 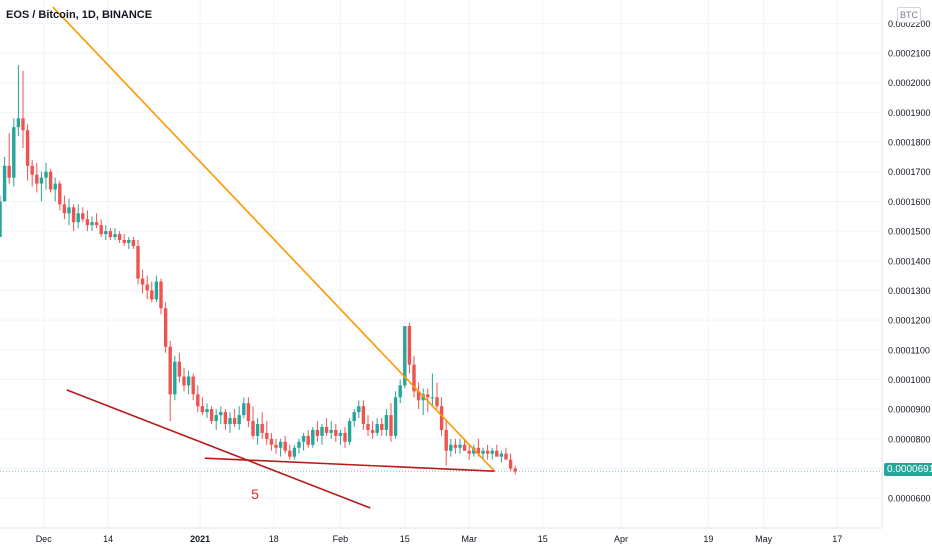 What do you see at coordinates (909, 54) in the screenshot?
I see `price-tick-label: 0.0002100` at bounding box center [909, 54].